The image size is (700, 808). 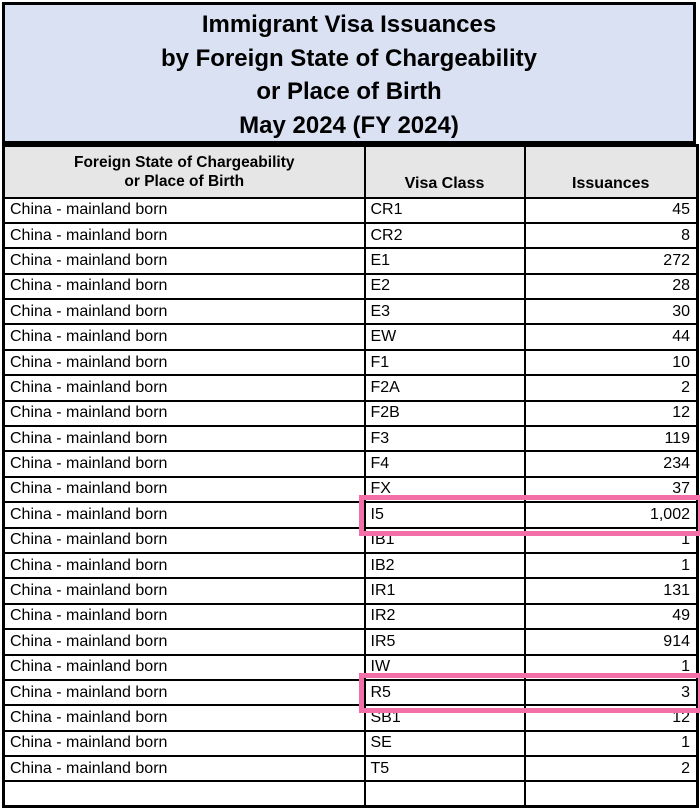 What do you see at coordinates (611, 489) in the screenshot?
I see `issuances-cell: 37` at bounding box center [611, 489].